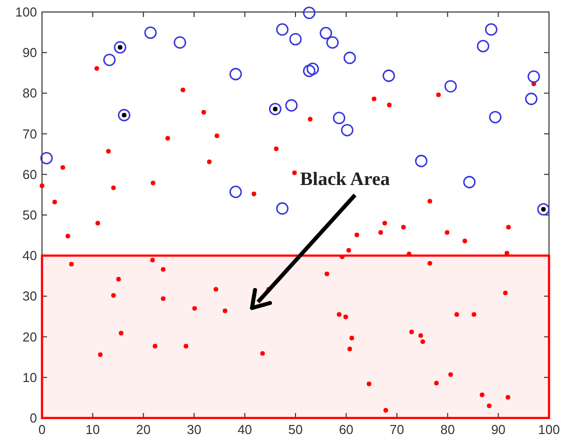 This screenshot has height=442, width=562. Describe the element at coordinates (26, 12) in the screenshot. I see `y-tick-label: 100` at that location.